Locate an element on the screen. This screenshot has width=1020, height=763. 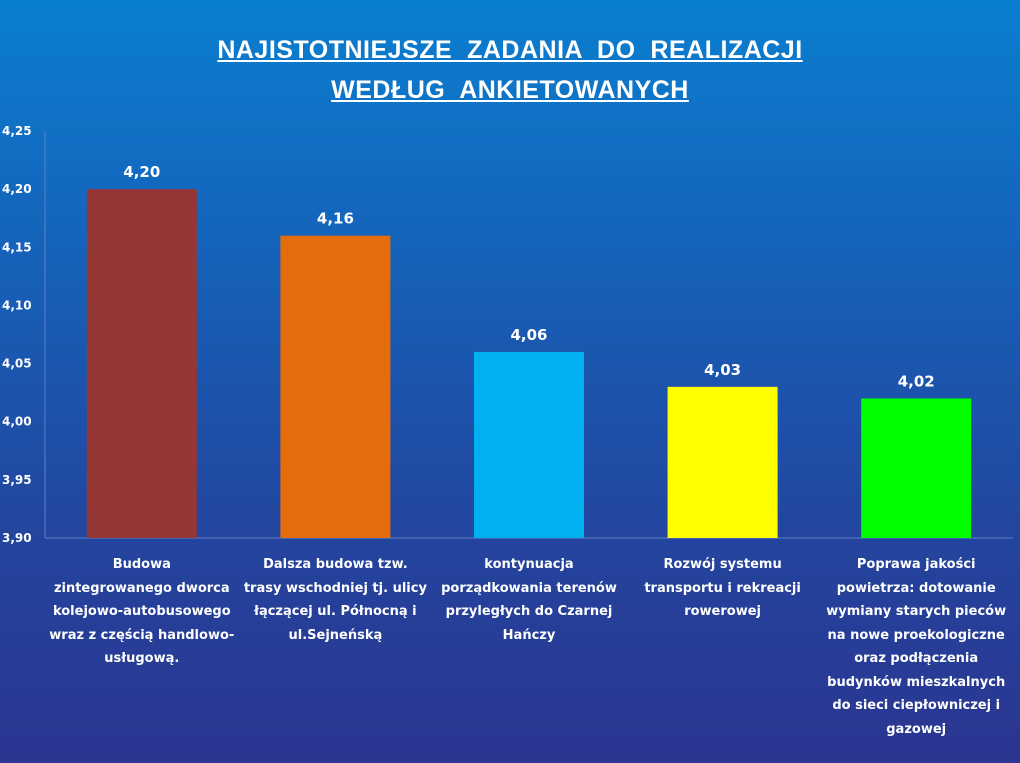
x-category-label-line: powietrza: dotowanie is located at coordinates (916, 588).